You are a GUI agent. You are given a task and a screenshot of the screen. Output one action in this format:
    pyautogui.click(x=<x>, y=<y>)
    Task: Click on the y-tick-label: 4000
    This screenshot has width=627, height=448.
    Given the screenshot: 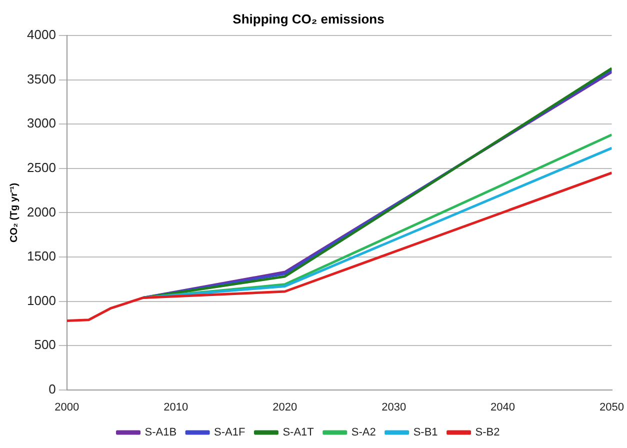 What is the action you would take?
    pyautogui.click(x=41, y=34)
    